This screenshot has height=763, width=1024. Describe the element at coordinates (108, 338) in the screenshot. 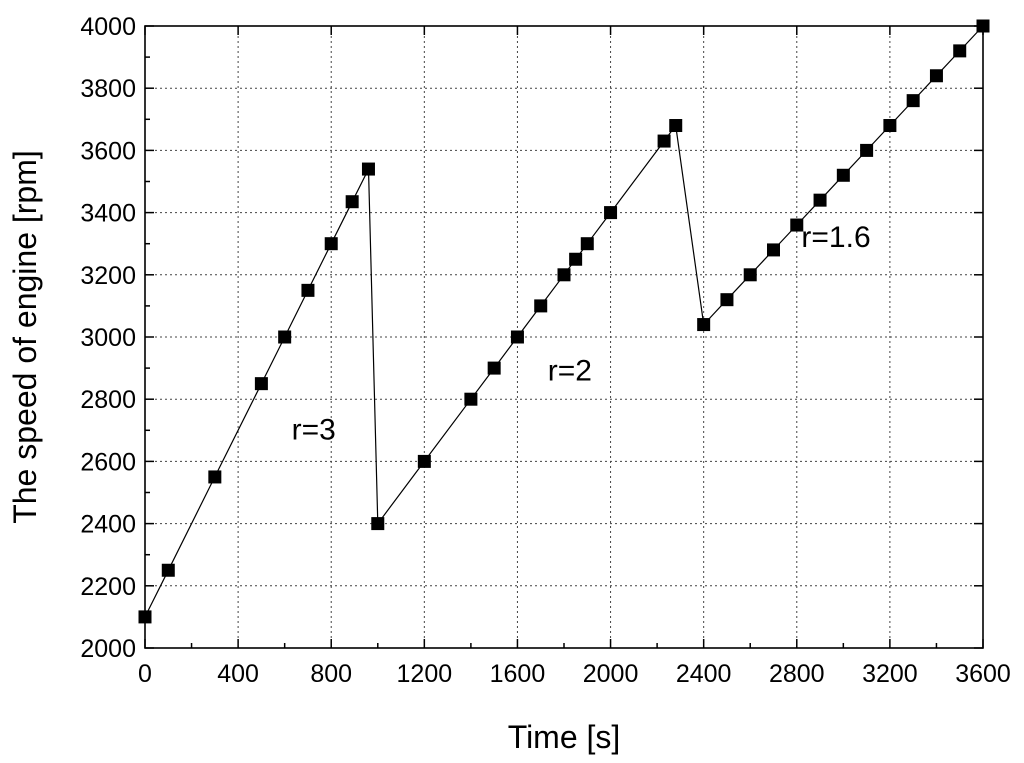

I see `y-tick-label: 3000` at that location.